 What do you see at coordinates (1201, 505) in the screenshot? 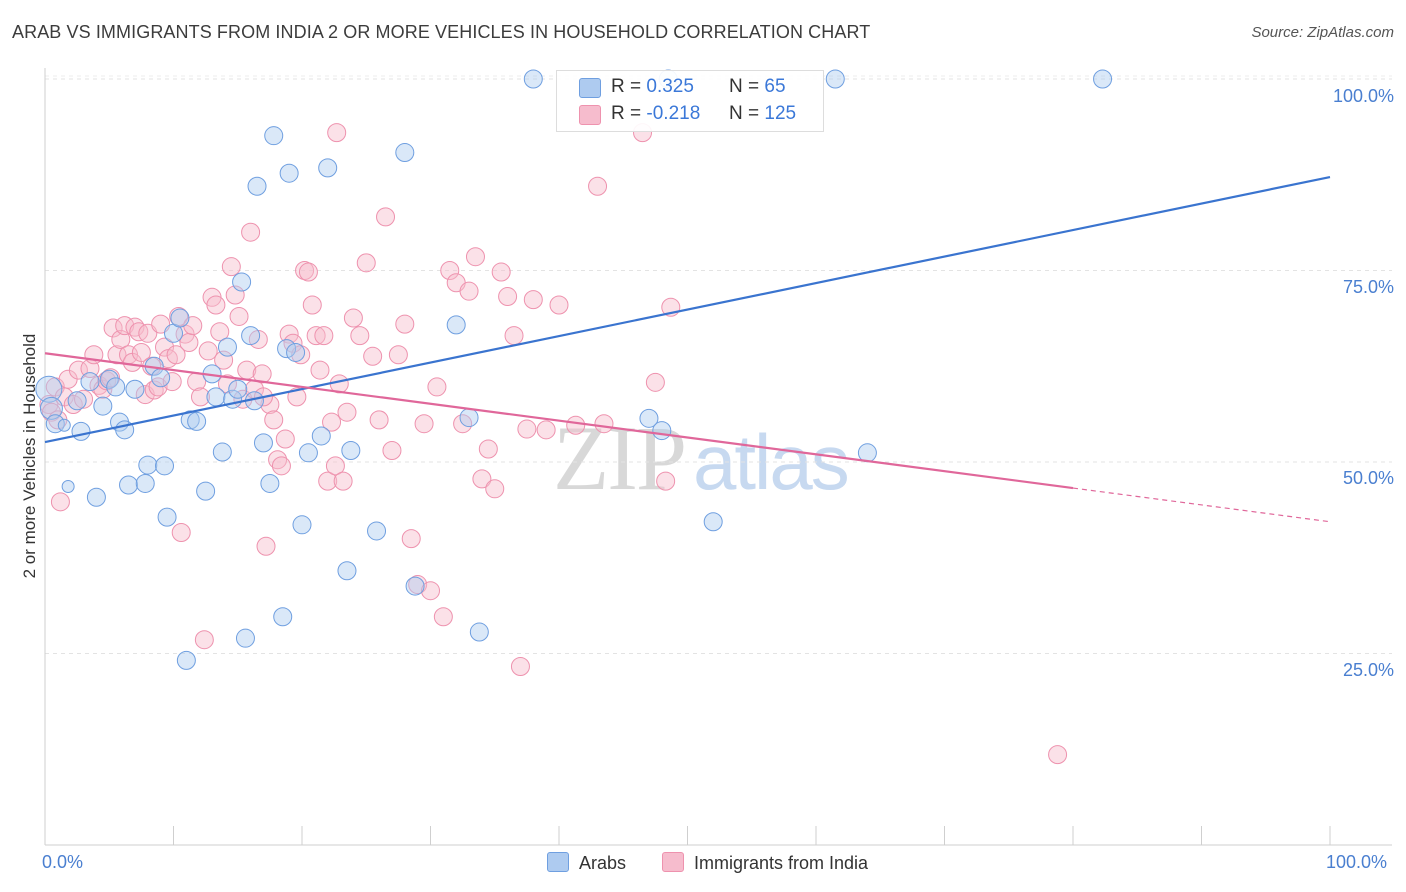
I see `india-trend-extension` at bounding box center [1201, 505].